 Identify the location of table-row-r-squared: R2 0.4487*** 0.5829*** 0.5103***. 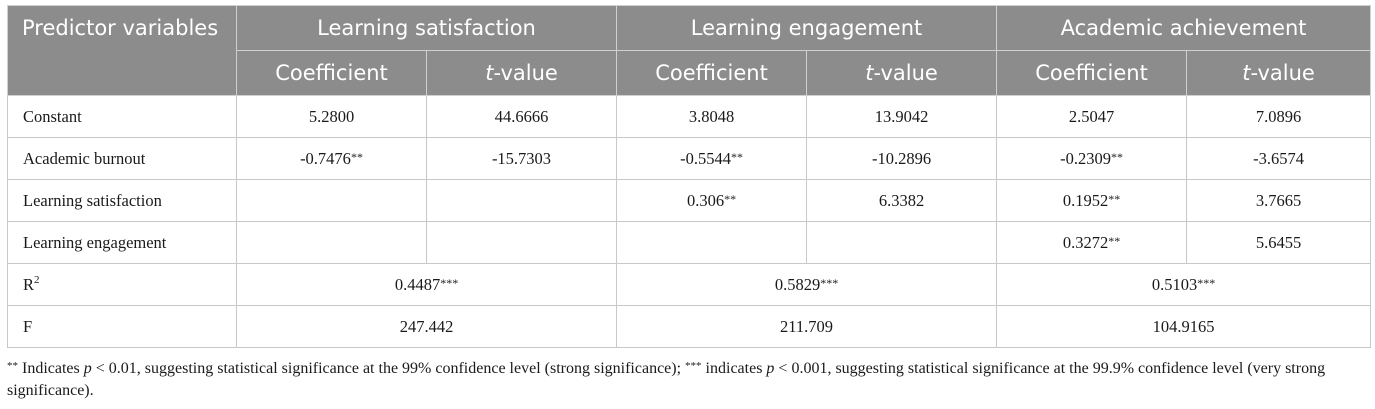
(689, 284).